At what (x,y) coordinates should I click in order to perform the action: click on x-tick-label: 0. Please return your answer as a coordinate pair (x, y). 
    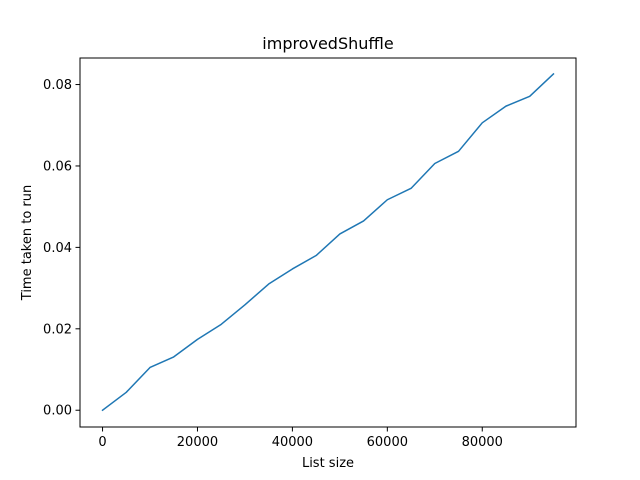
    Looking at the image, I should click on (102, 442).